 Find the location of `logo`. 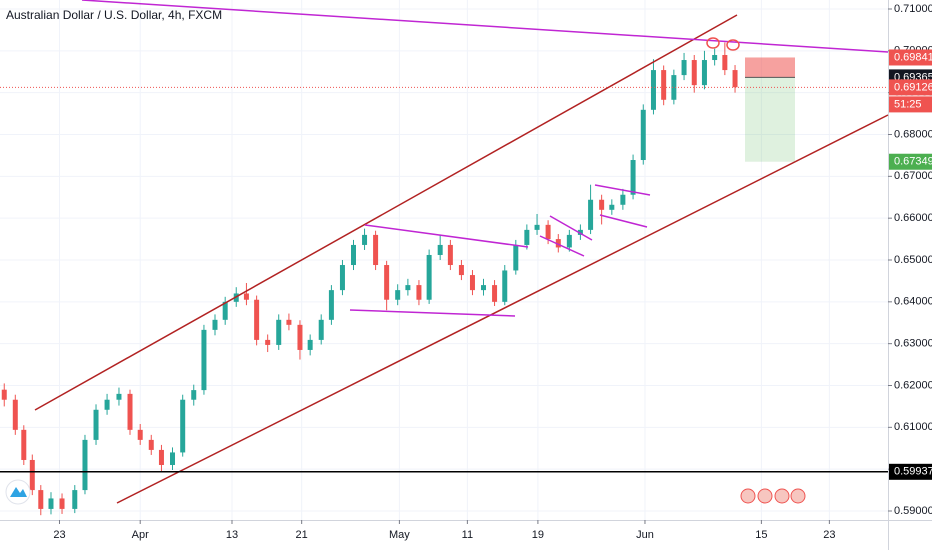

logo is located at coordinates (18, 492).